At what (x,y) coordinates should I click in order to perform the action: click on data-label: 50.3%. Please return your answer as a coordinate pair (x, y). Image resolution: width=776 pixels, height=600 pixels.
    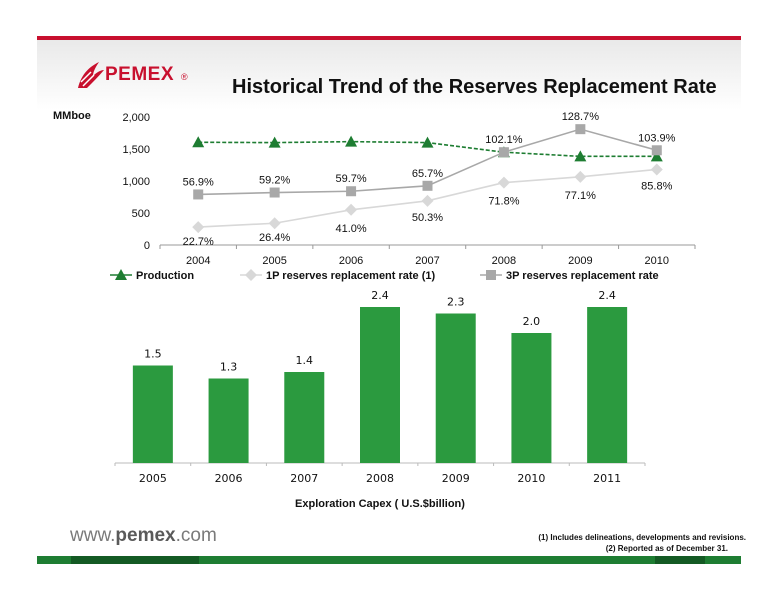
    Looking at the image, I should click on (427, 218).